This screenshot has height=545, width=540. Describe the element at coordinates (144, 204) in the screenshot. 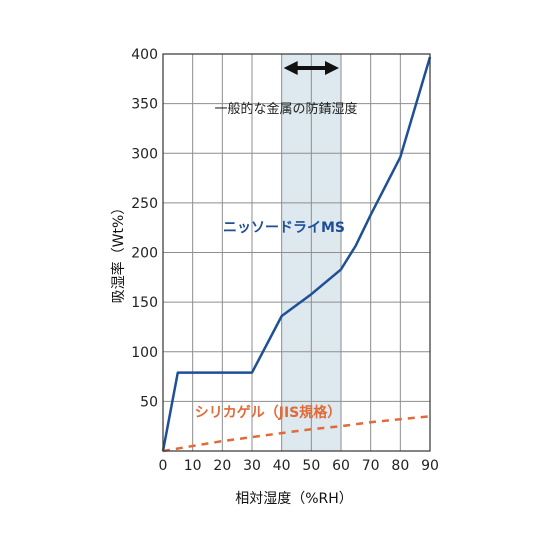

I see `y-tick-label: 250` at that location.